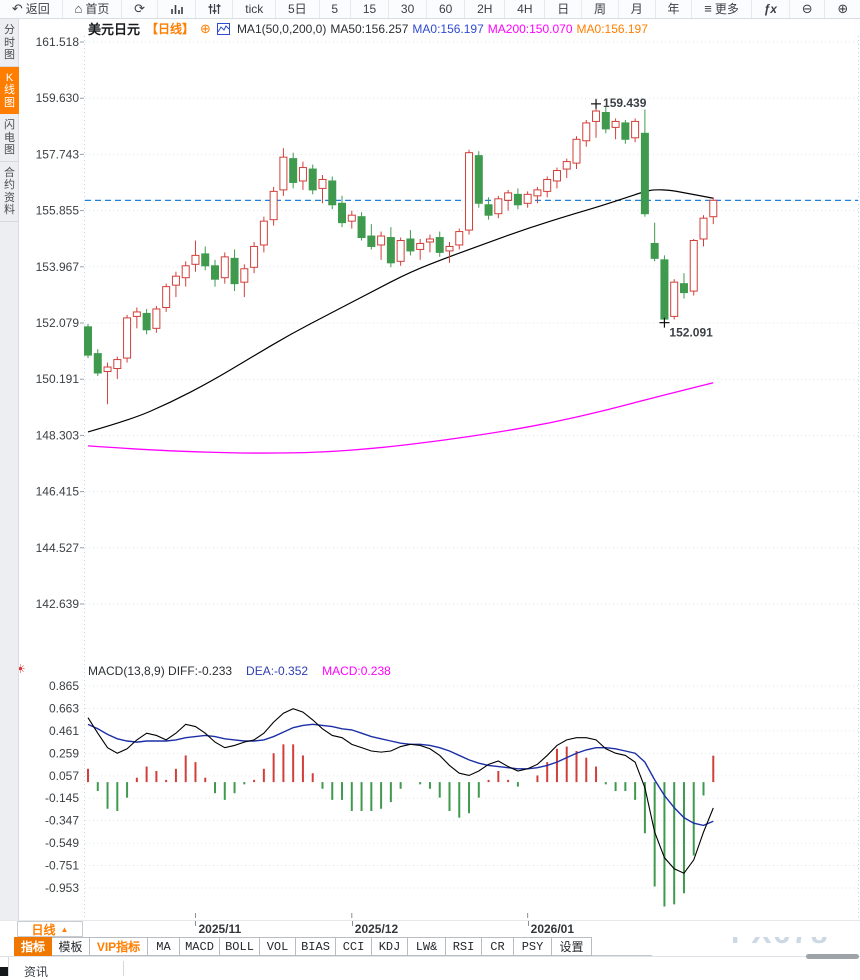 This screenshot has height=980, width=860. What do you see at coordinates (498, 946) in the screenshot?
I see `tab-cr: CR` at bounding box center [498, 946].